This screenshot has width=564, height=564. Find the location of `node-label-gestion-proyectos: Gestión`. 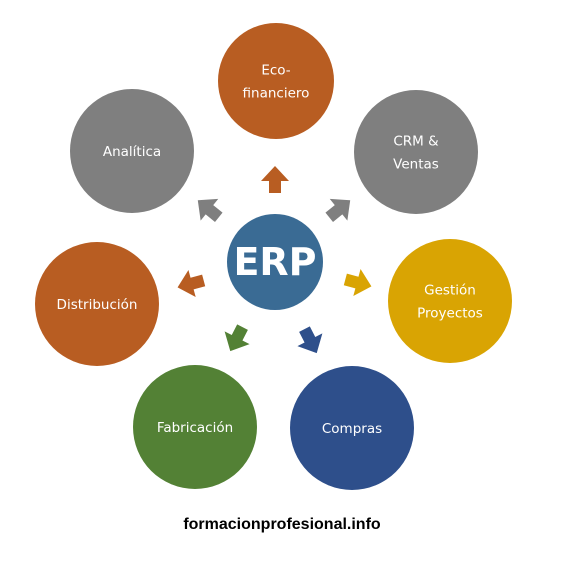

node-label-gestion-proyectos: Gestión is located at coordinates (450, 291).